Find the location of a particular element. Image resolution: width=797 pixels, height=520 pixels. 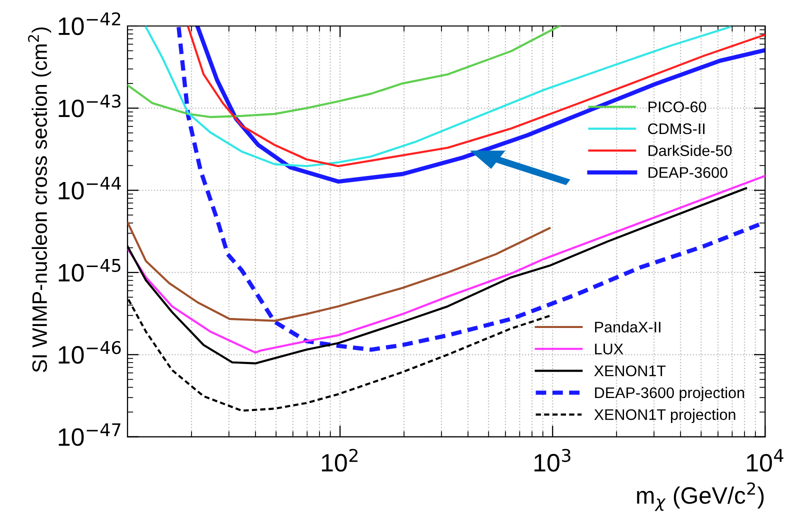

legend-label: XENON1T projection is located at coordinates (665, 416).